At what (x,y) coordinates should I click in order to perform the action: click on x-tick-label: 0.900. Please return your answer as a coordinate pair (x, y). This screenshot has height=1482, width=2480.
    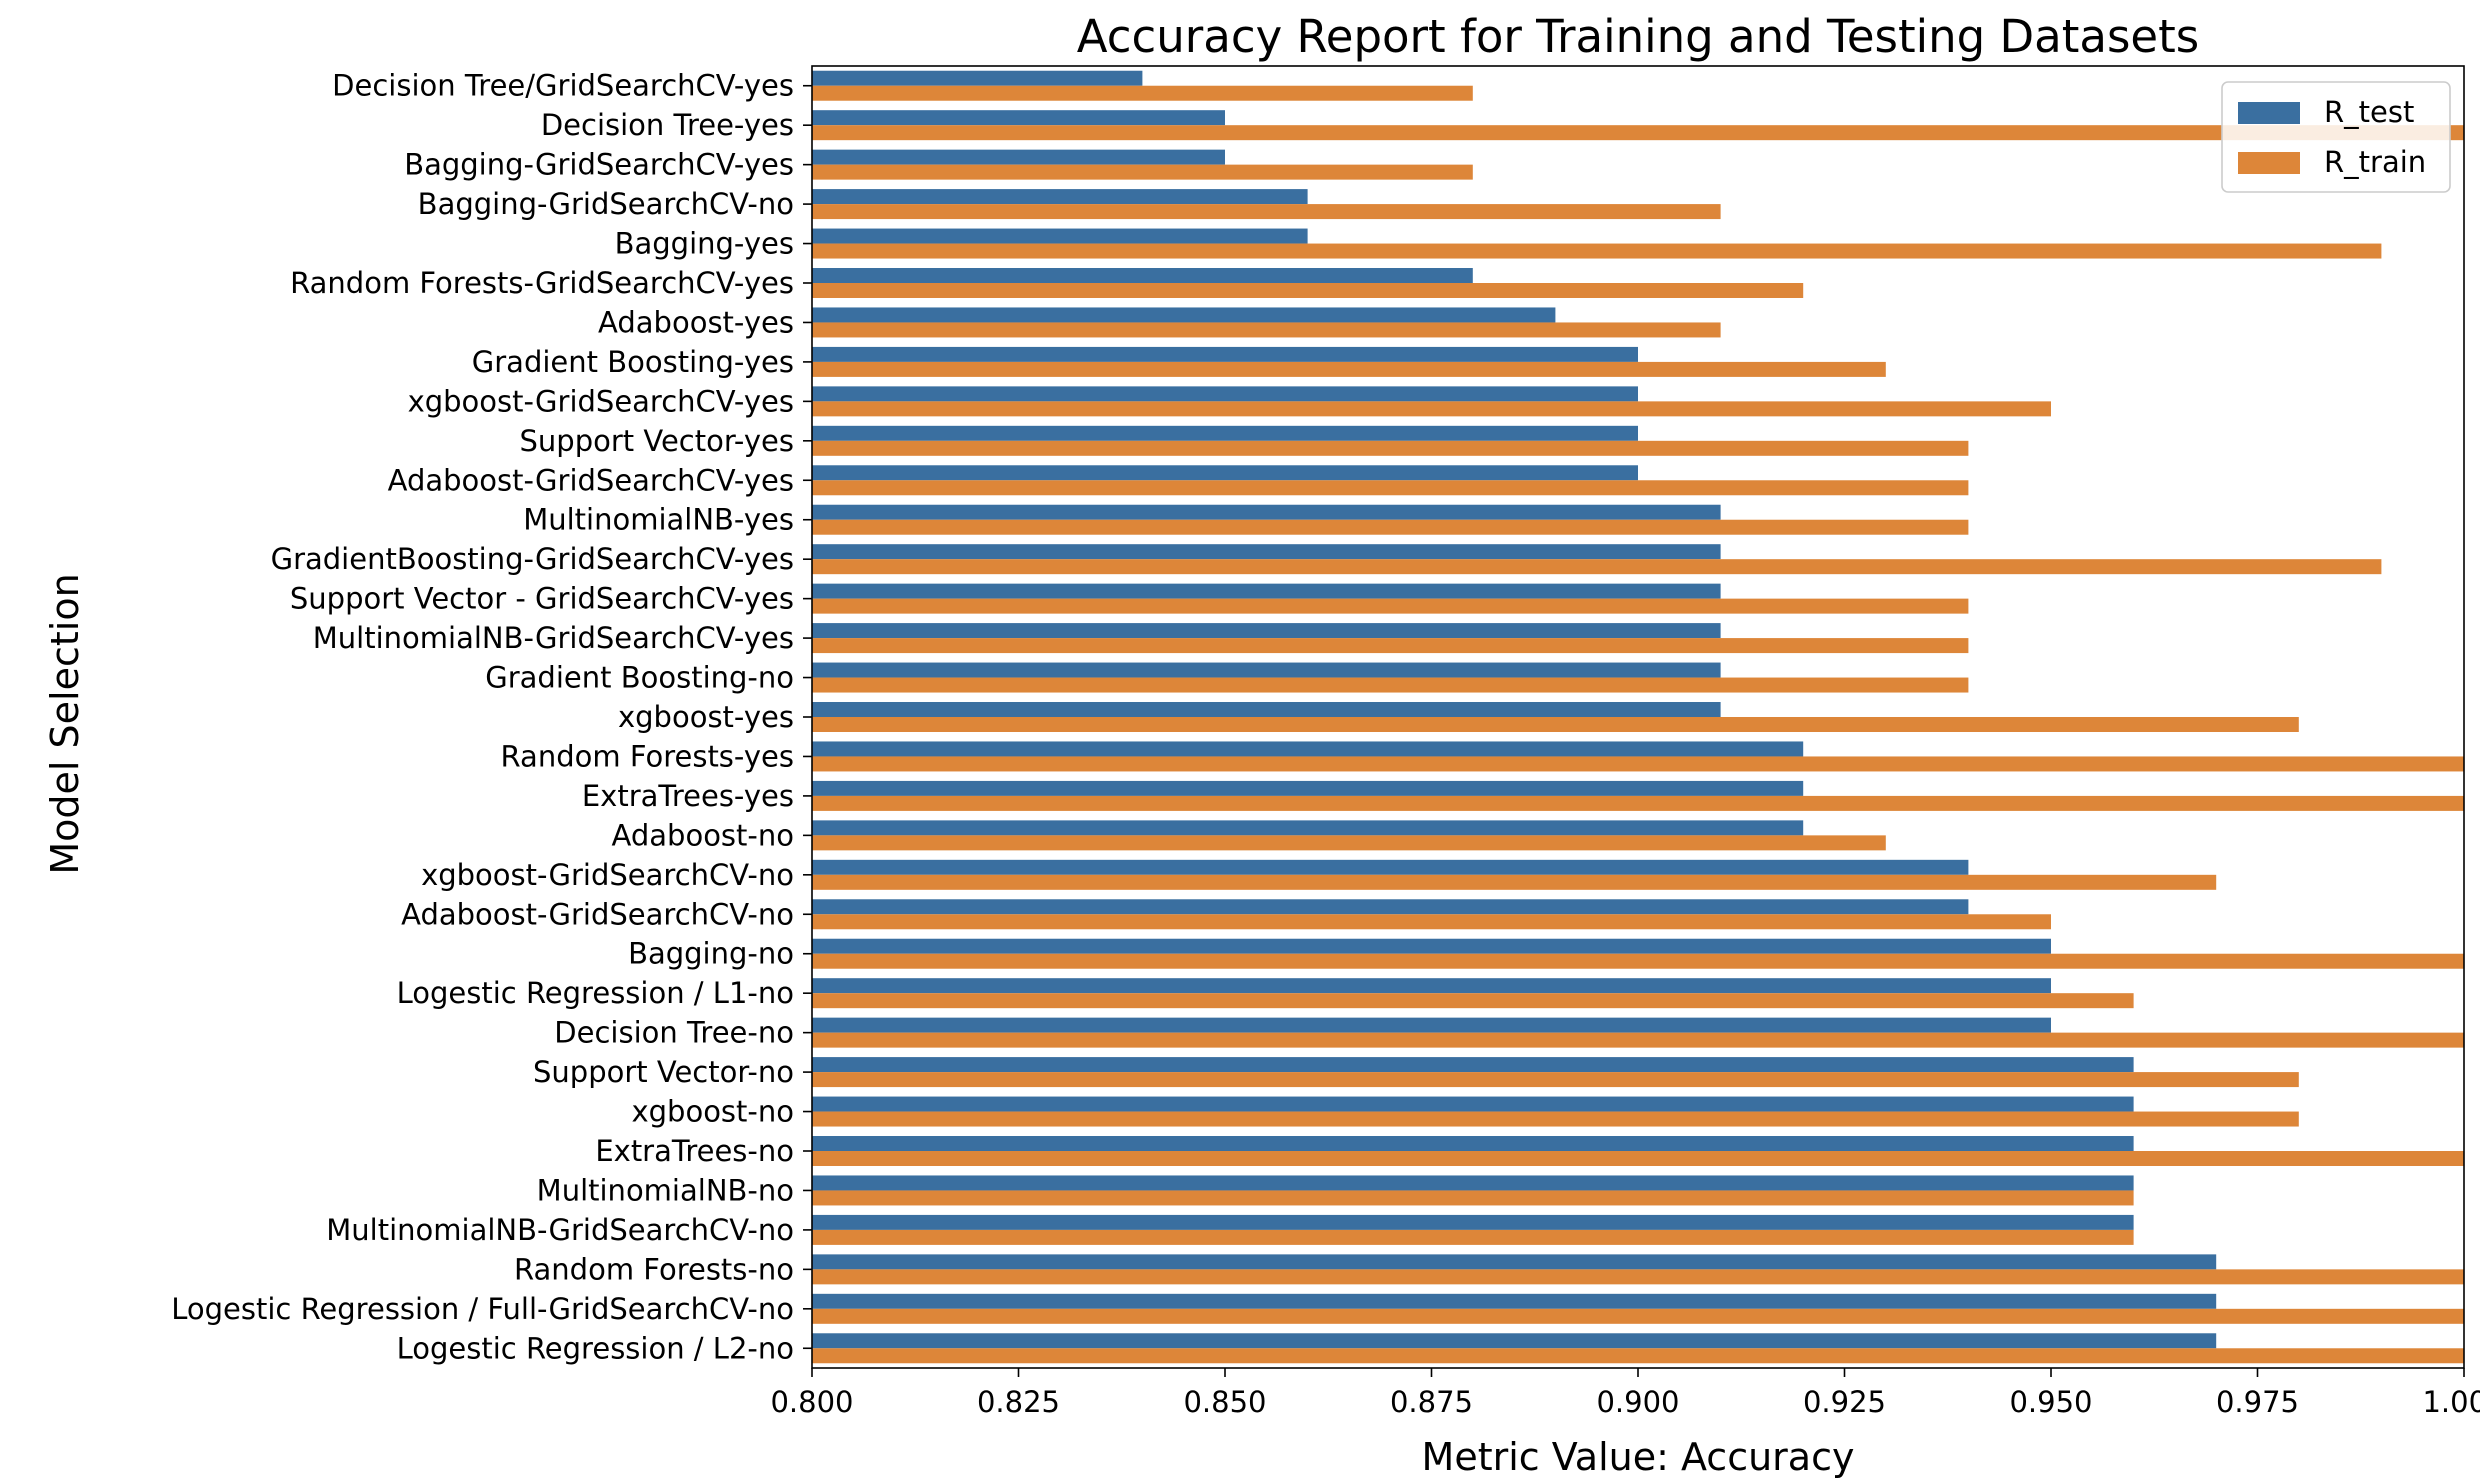
    Looking at the image, I should click on (1637, 1402).